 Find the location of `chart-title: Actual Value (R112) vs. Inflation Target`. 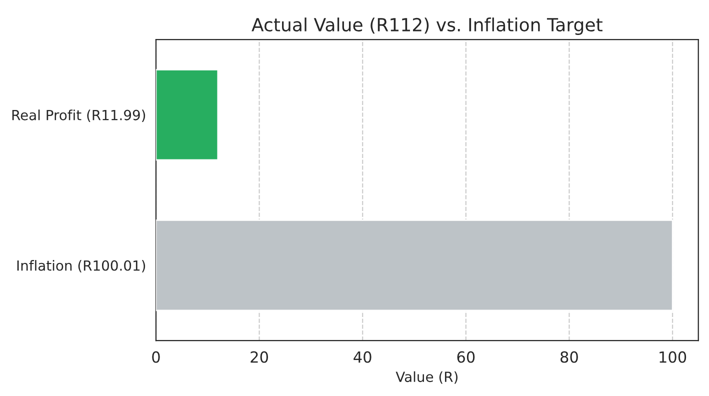

chart-title: Actual Value (R112) vs. Inflation Target is located at coordinates (427, 27).